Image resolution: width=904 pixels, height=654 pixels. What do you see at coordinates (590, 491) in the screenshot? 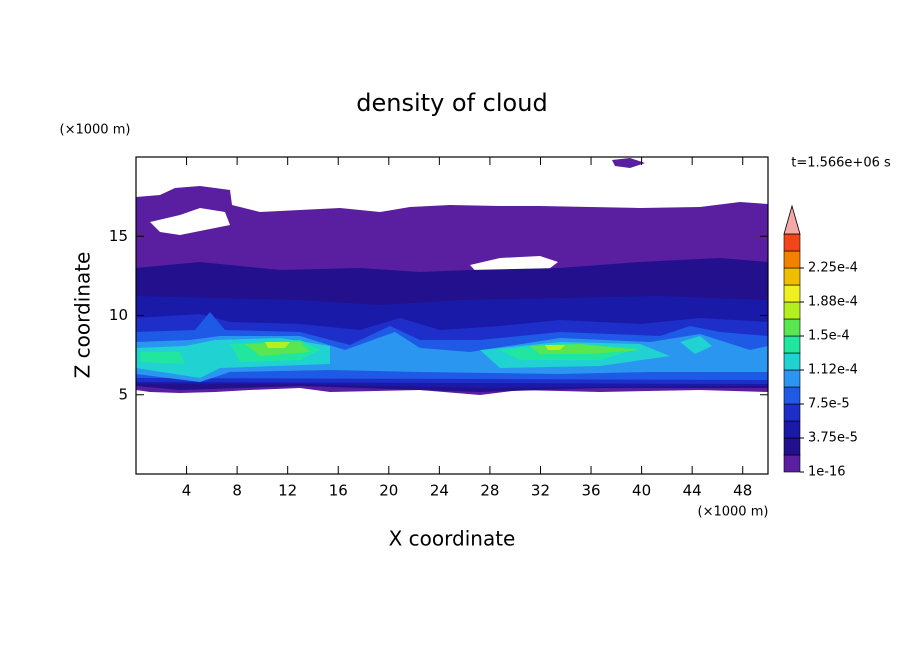
I see `x-tick-label: 36` at bounding box center [590, 491].